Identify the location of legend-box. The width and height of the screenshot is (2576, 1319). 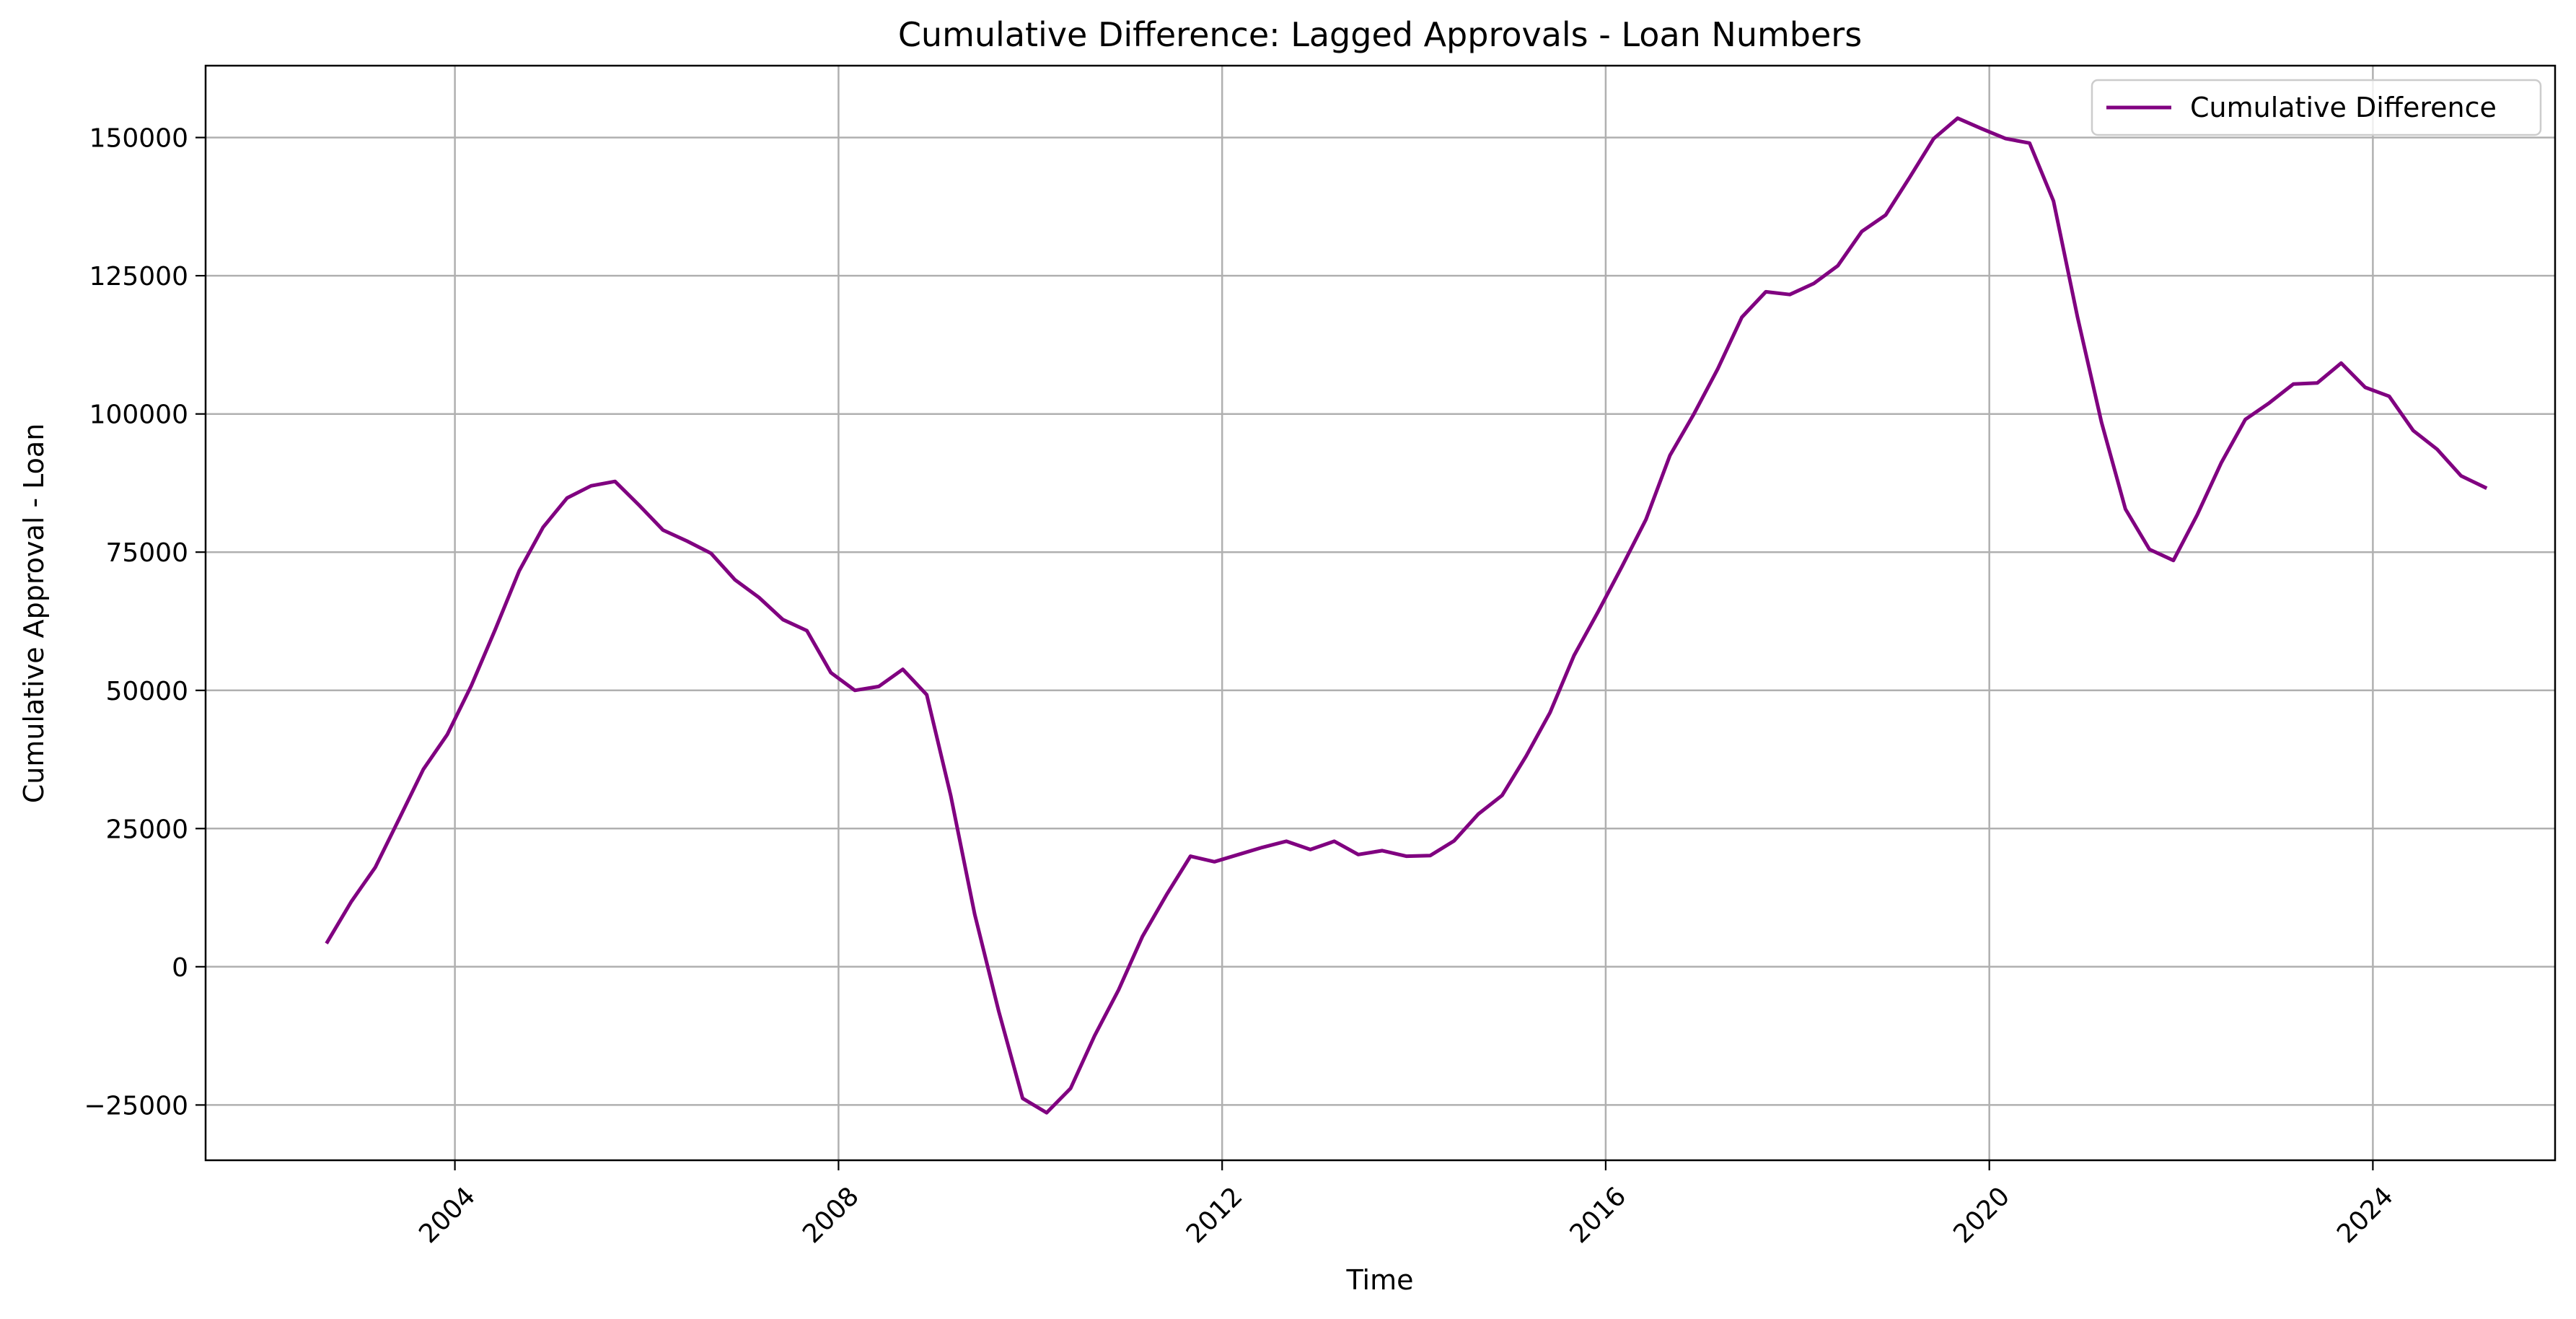
(2316, 107).